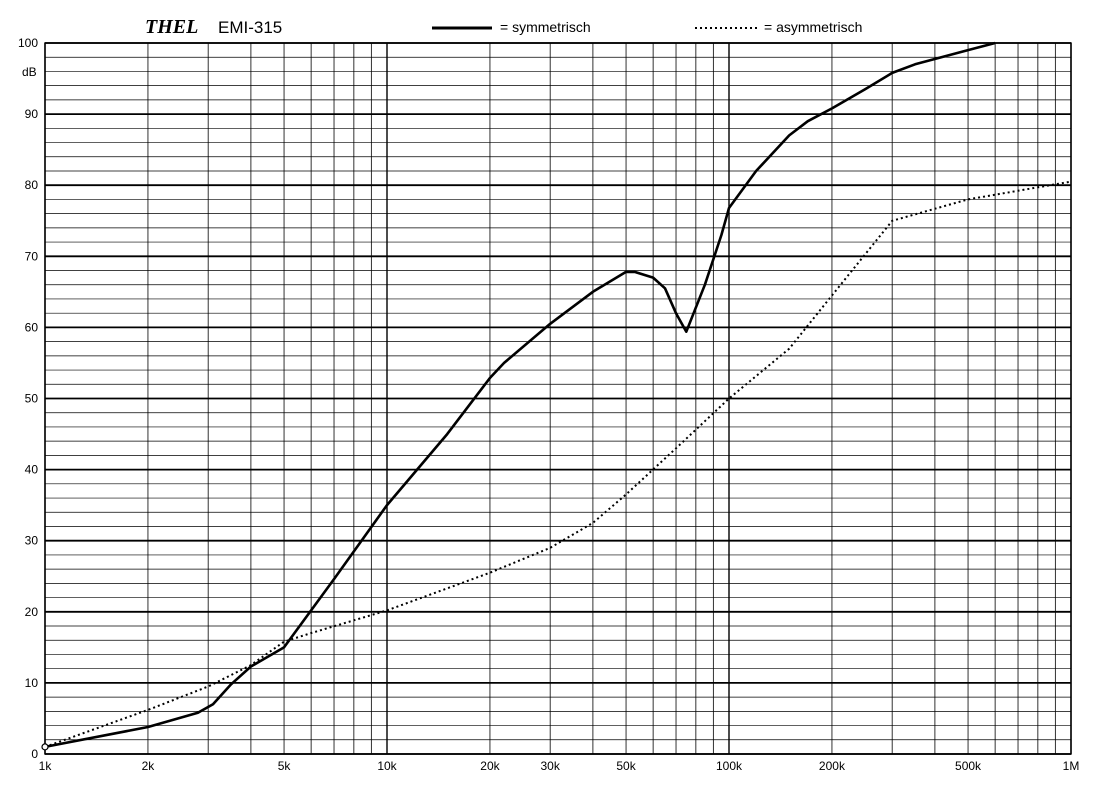 This screenshot has height=799, width=1106. Describe the element at coordinates (32, 185) in the screenshot. I see `y-tick-label: 80` at that location.